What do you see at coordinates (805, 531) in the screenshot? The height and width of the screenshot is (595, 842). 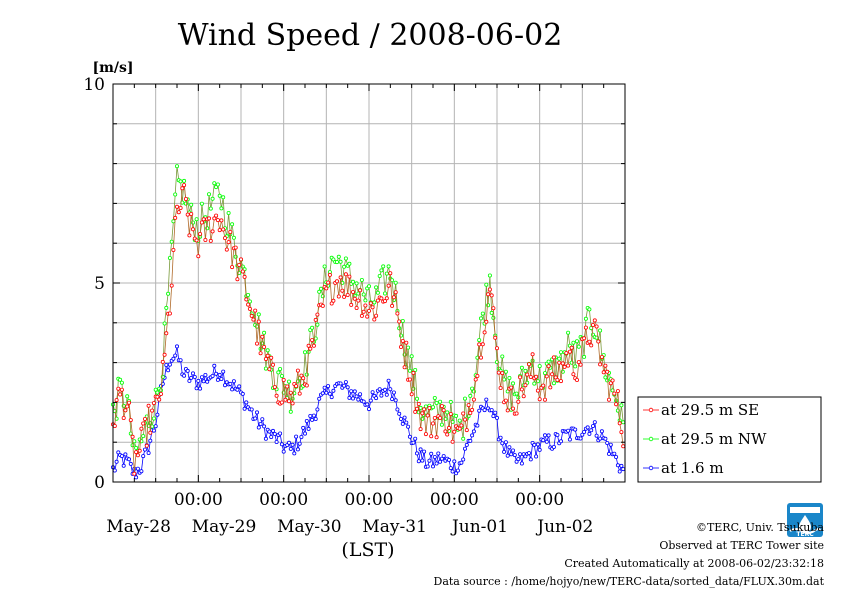 I see `wave-icon` at bounding box center [805, 531].